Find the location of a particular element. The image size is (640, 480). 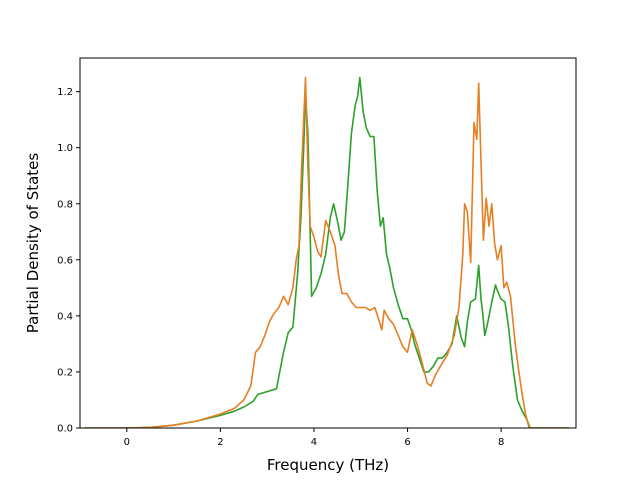

y-axis-label: Partial Density of States is located at coordinates (33, 243).